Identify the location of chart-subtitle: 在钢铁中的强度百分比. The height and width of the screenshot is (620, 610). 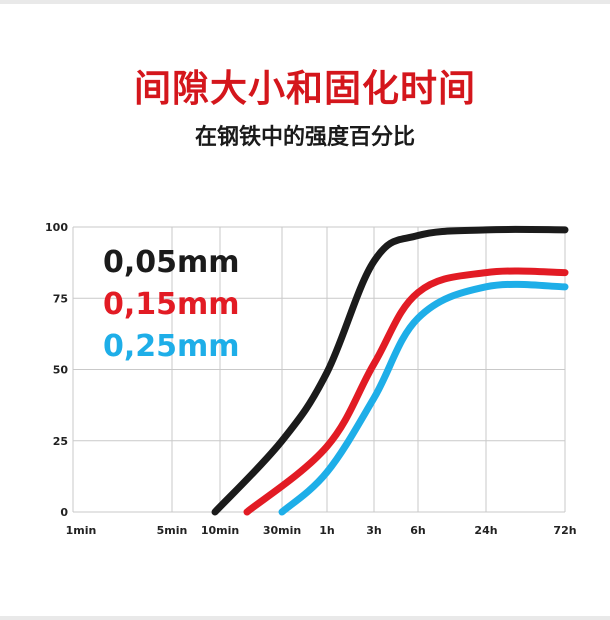
(304, 137).